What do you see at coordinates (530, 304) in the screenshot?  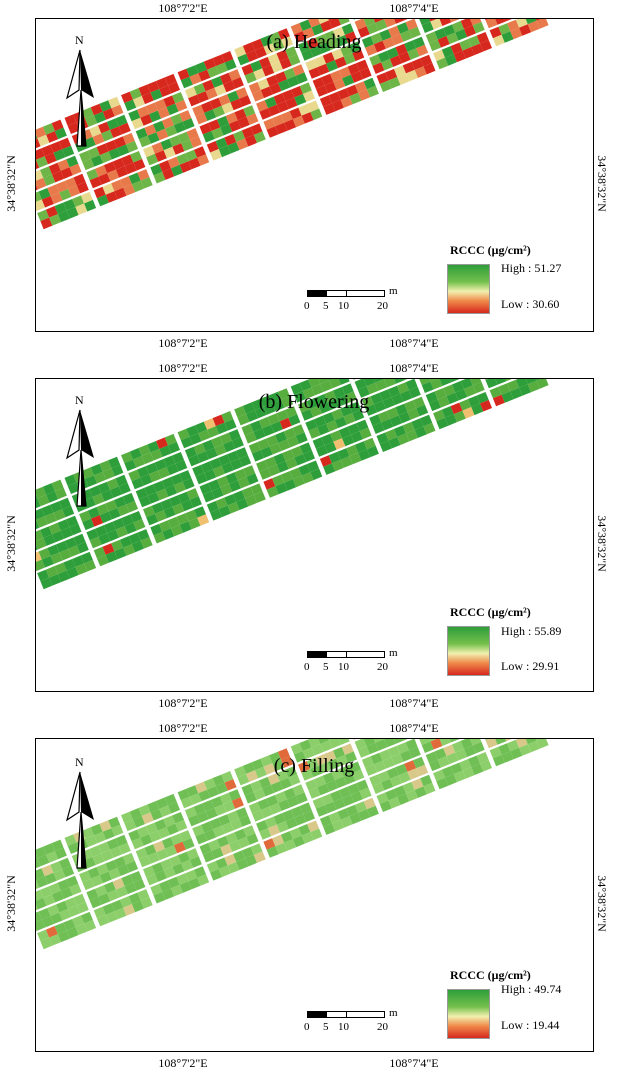 I see `legend-low: Low : 30.60` at bounding box center [530, 304].